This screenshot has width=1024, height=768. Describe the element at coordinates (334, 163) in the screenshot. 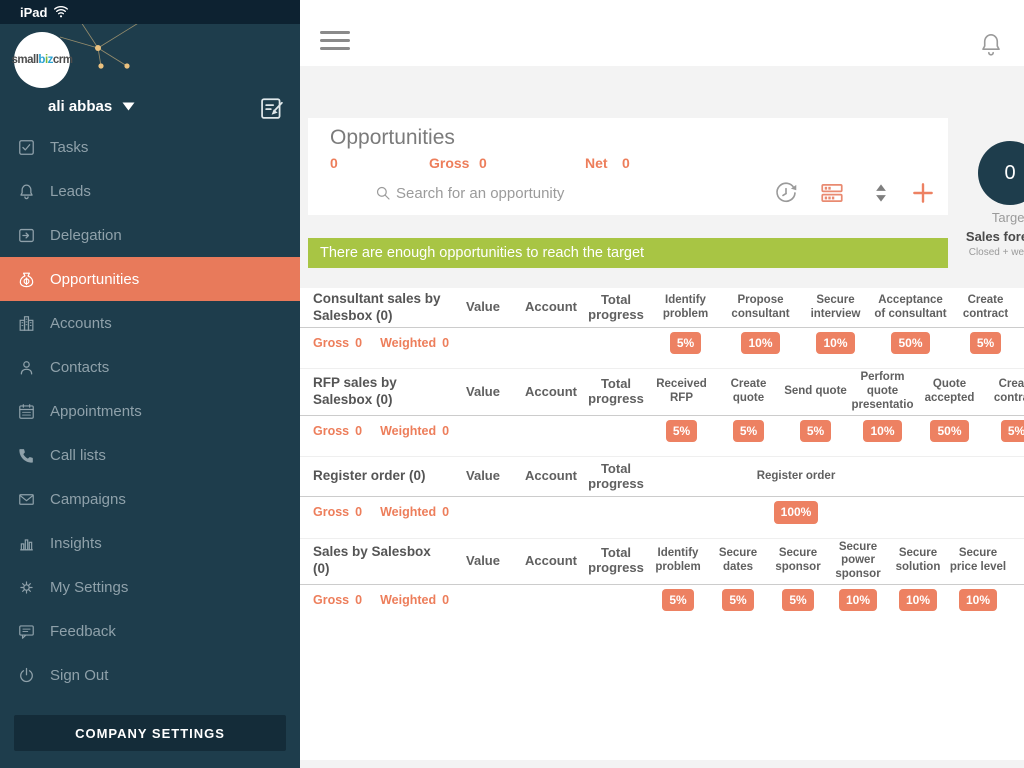

I see `opportunities-count: 0` at that location.